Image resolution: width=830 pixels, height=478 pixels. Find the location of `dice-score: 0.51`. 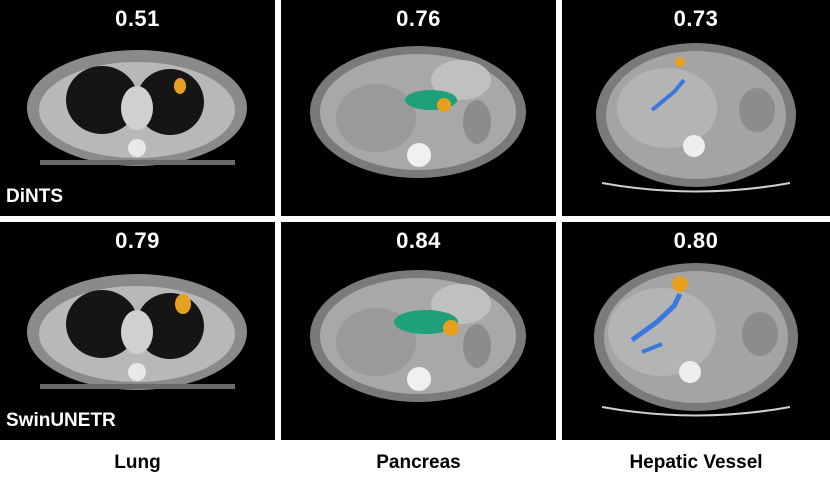

dice-score: 0.51 is located at coordinates (137, 18).